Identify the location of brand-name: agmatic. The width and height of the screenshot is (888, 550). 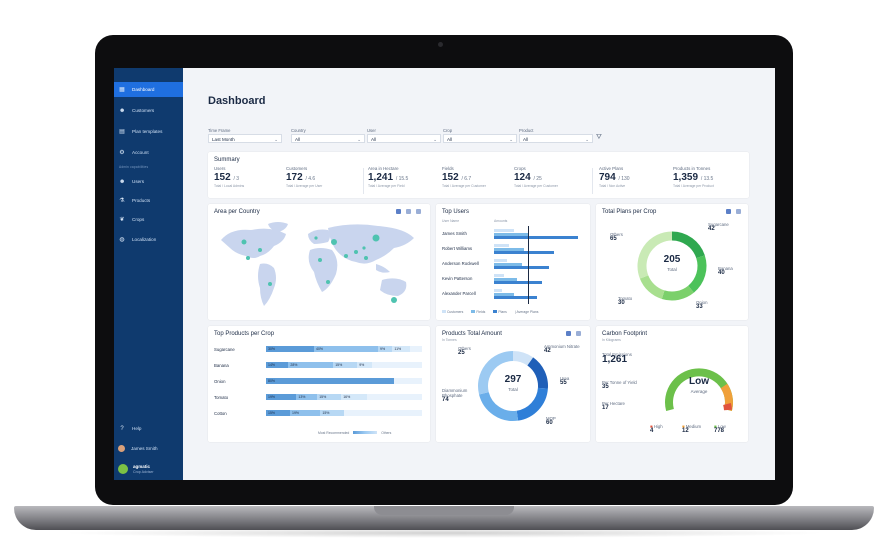
(142, 466).